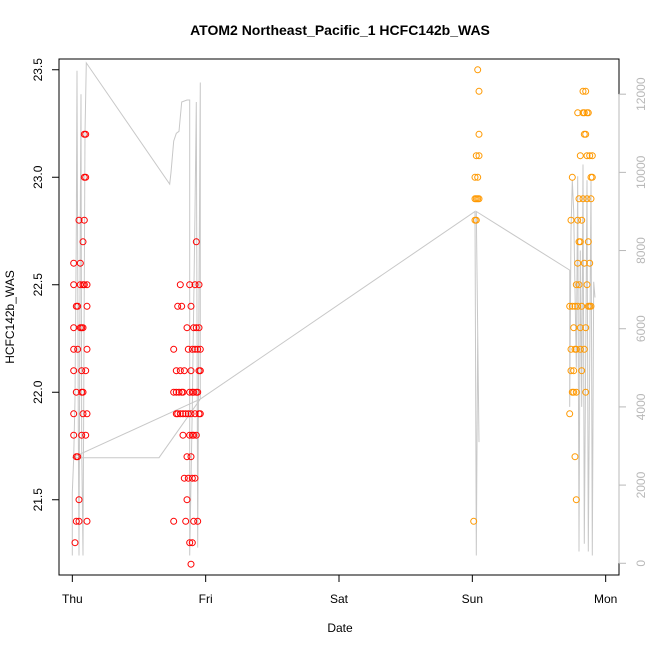  Describe the element at coordinates (641, 250) in the screenshot. I see `right-tick-label: 8000` at that location.